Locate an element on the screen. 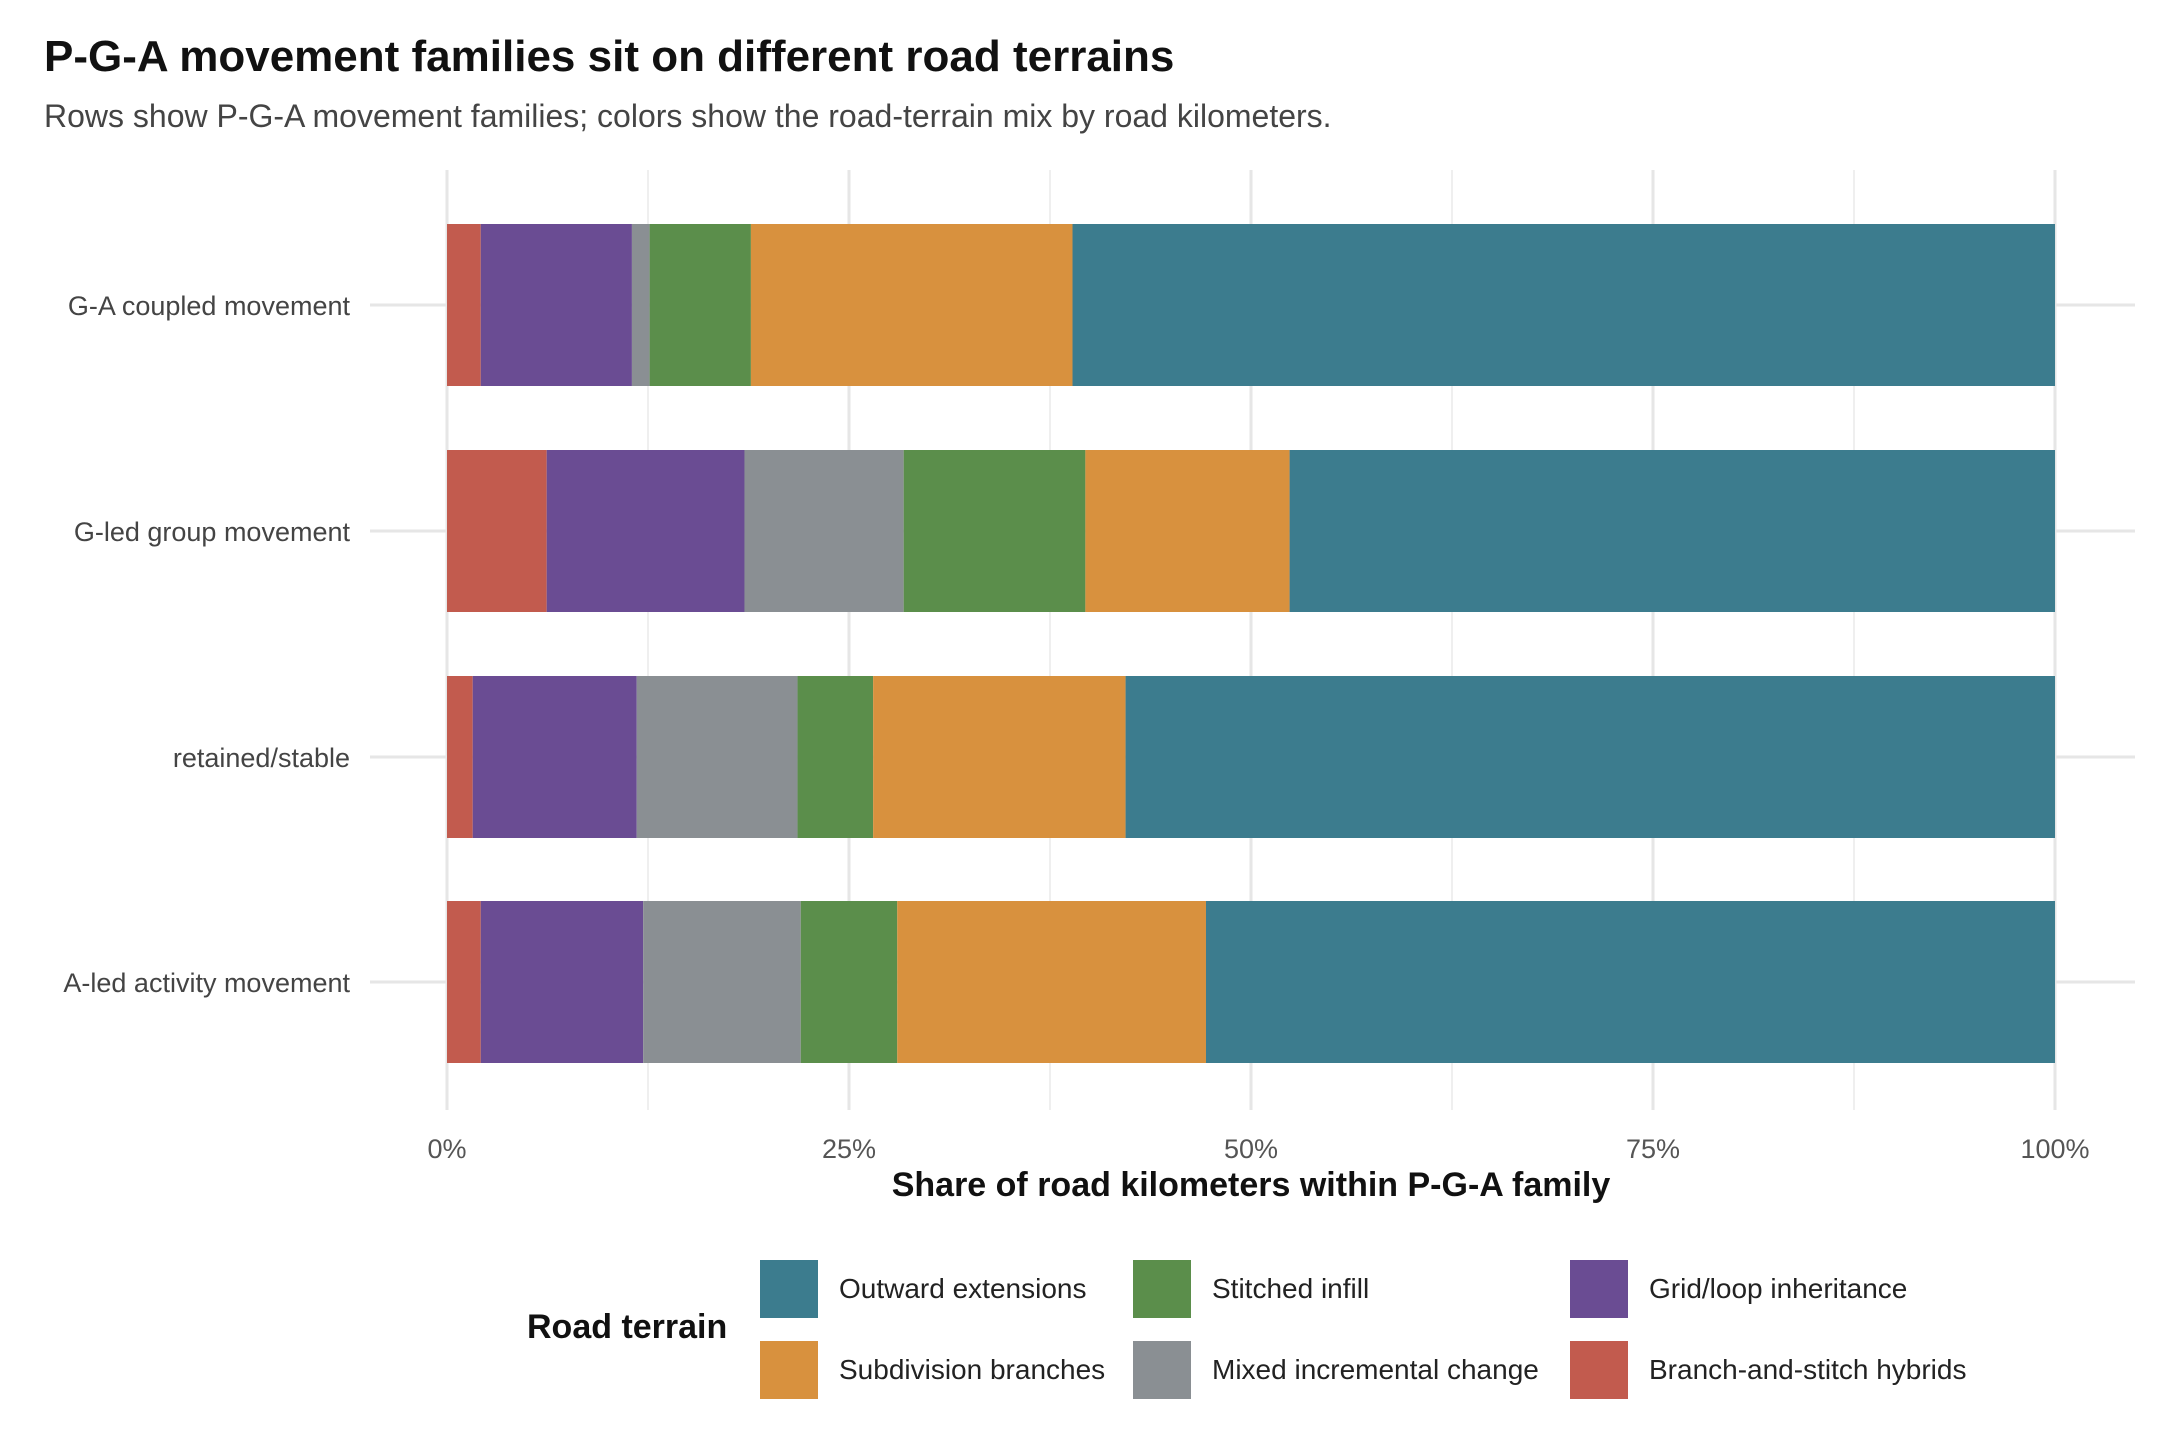 Image resolution: width=2184 pixels, height=1456 pixels. y-tick-label: A-led activity movement is located at coordinates (206, 983).